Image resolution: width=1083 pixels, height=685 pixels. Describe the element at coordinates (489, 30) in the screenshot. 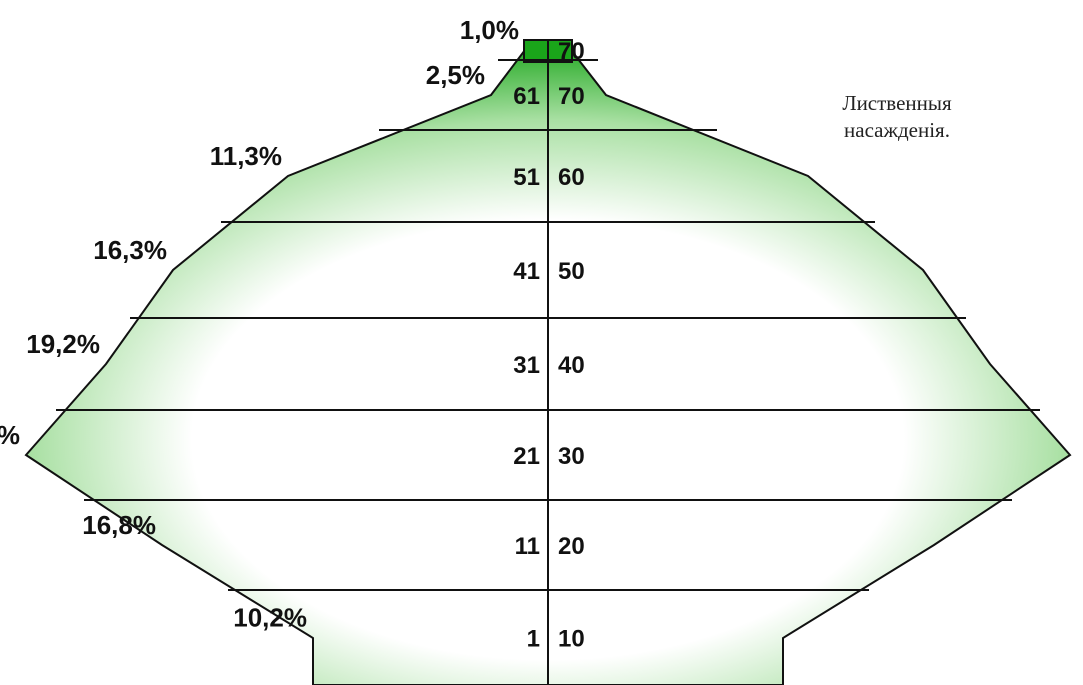

I see `band-percent-label: 1,0%` at that location.